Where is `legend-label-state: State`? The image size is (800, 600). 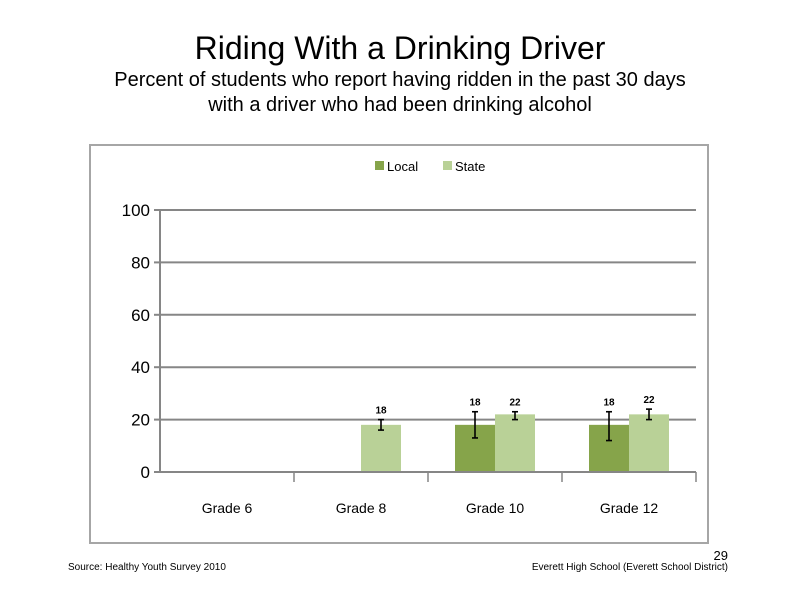 legend-label-state: State is located at coordinates (470, 166).